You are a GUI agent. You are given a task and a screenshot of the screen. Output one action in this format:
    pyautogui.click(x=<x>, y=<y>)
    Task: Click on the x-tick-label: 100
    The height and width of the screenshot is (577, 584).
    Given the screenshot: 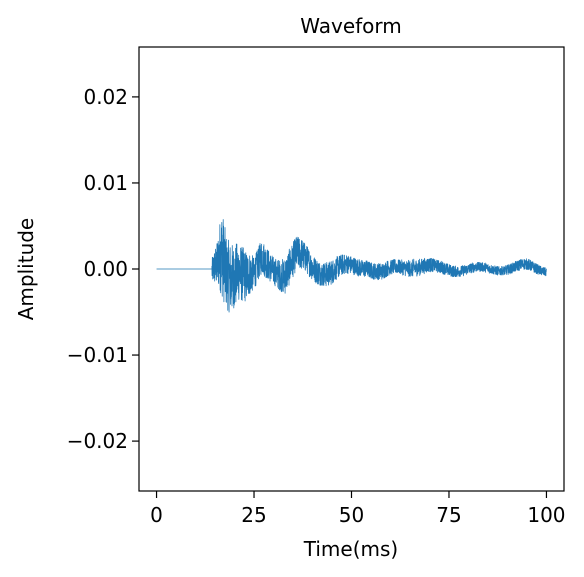 What is the action you would take?
    pyautogui.click(x=546, y=515)
    